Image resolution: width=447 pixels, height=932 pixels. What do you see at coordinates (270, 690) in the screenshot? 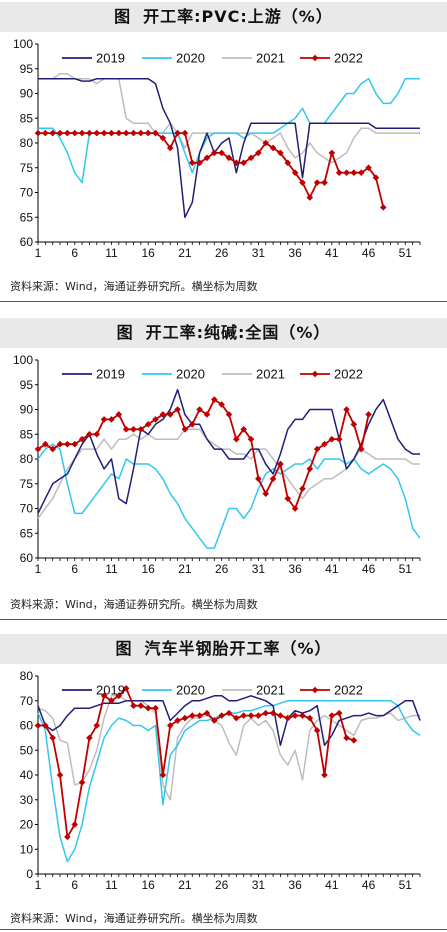
I see `legend-label-2021: 2021` at bounding box center [270, 690].